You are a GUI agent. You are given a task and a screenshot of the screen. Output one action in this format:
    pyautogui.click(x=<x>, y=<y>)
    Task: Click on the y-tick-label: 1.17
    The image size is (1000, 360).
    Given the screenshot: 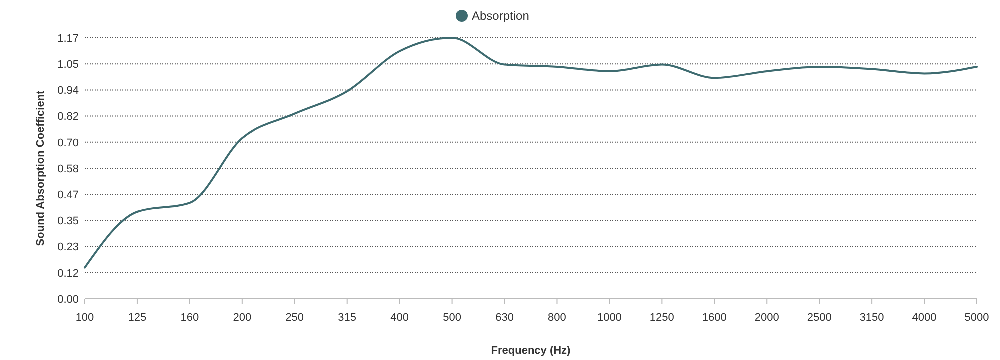 What is the action you would take?
    pyautogui.click(x=68, y=38)
    